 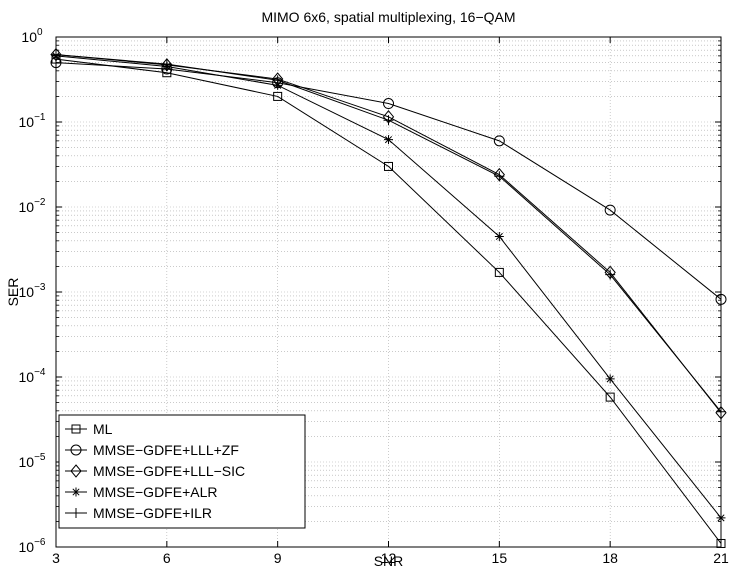 I want to click on x-axis-label: SNR, so click(x=389, y=561).